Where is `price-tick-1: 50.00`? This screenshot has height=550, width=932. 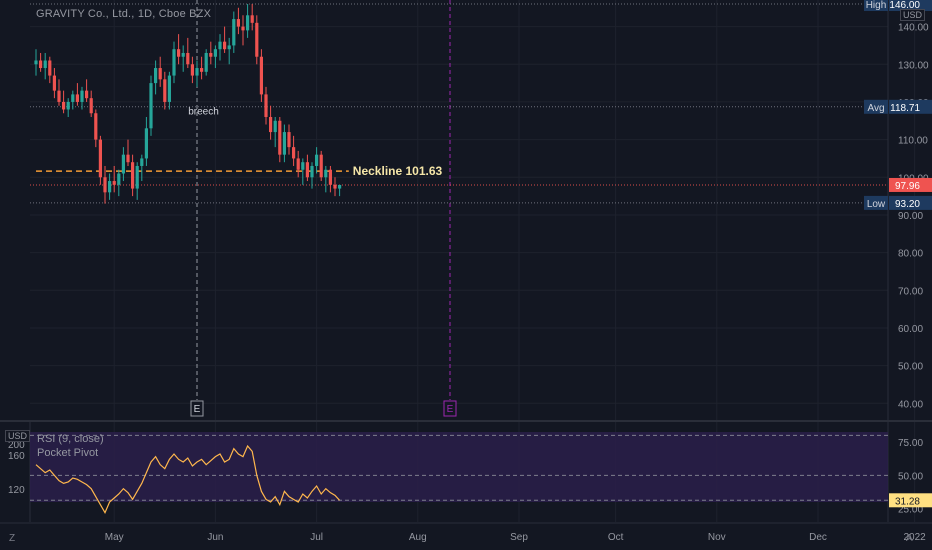 price-tick-1: 50.00 is located at coordinates (910, 367).